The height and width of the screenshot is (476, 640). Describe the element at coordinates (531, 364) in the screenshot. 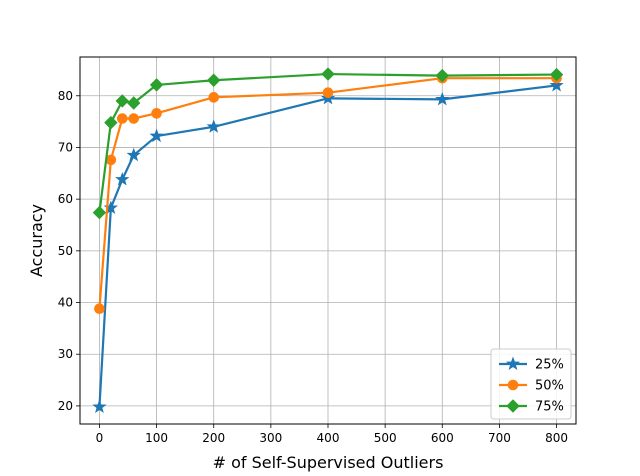

I see `legend-item: 25%` at that location.